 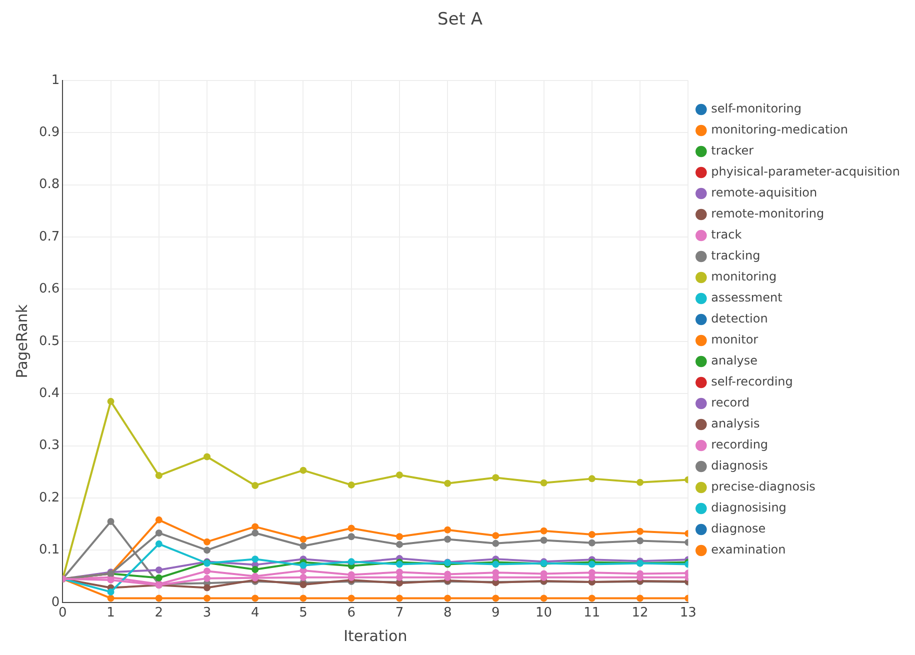 What do you see at coordinates (640, 613) in the screenshot?
I see `x-tick-label: 12` at bounding box center [640, 613].